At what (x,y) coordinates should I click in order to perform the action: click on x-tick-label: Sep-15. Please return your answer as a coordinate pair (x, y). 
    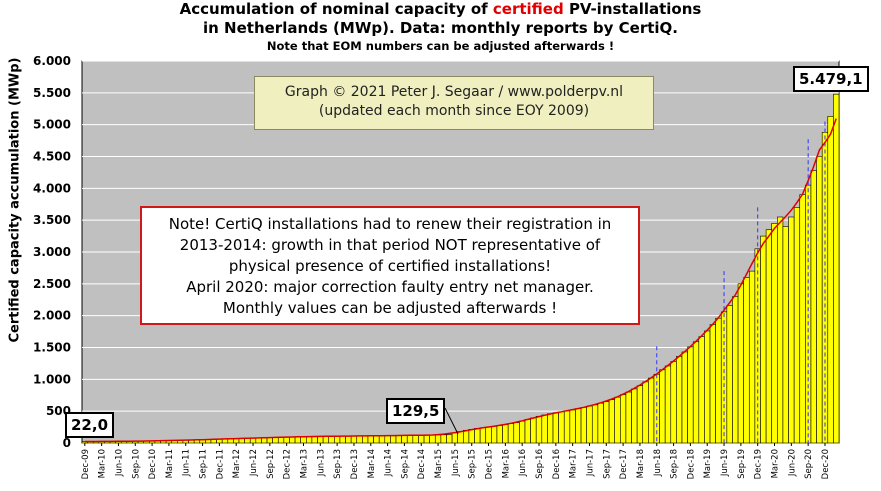
    Looking at the image, I should click on (473, 464).